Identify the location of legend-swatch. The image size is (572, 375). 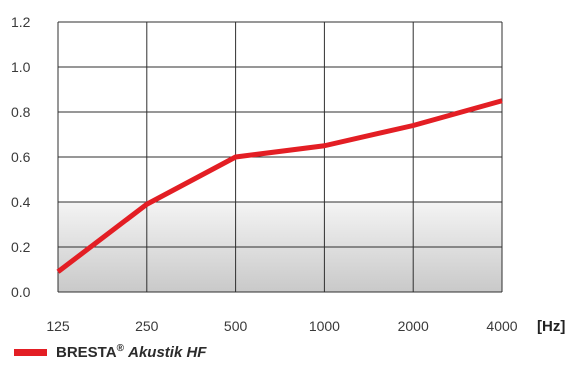
(30, 352).